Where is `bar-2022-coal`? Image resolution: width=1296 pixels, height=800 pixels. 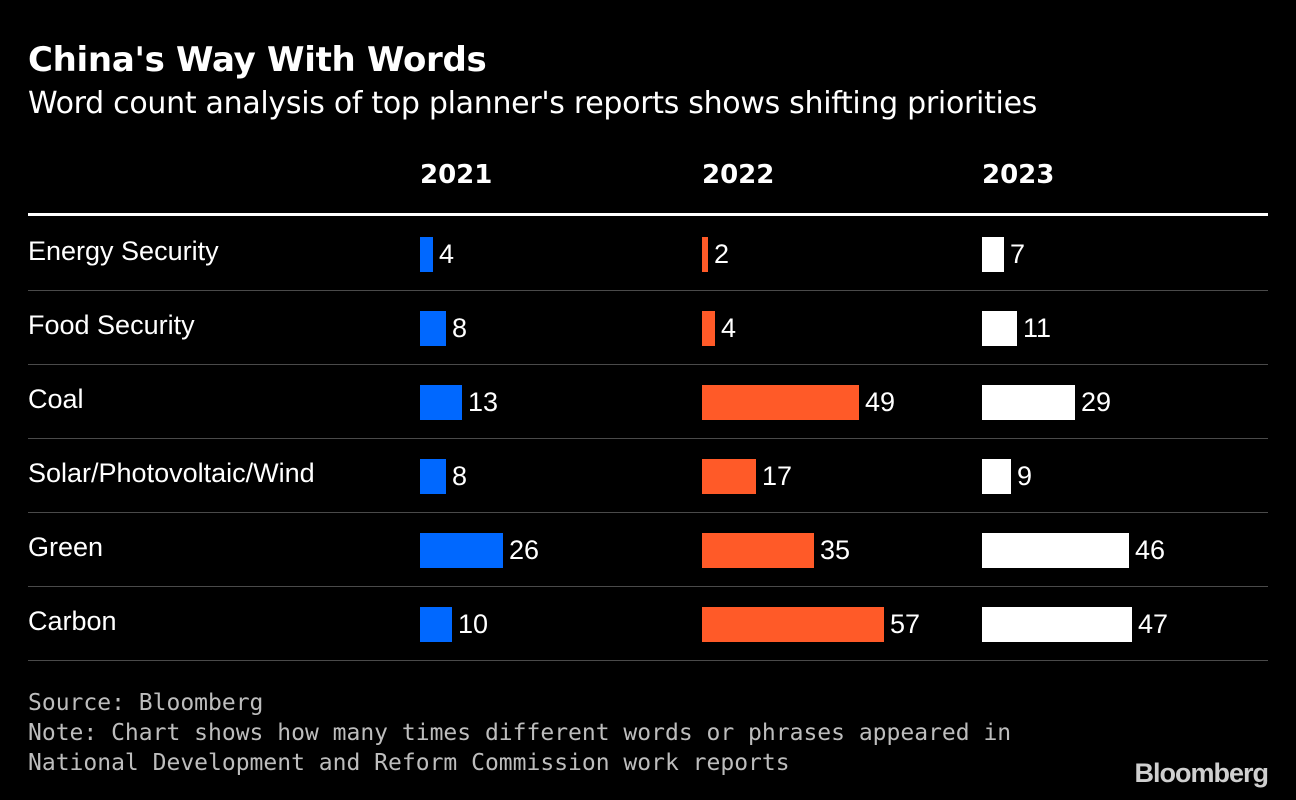
bar-2022-coal is located at coordinates (780, 402).